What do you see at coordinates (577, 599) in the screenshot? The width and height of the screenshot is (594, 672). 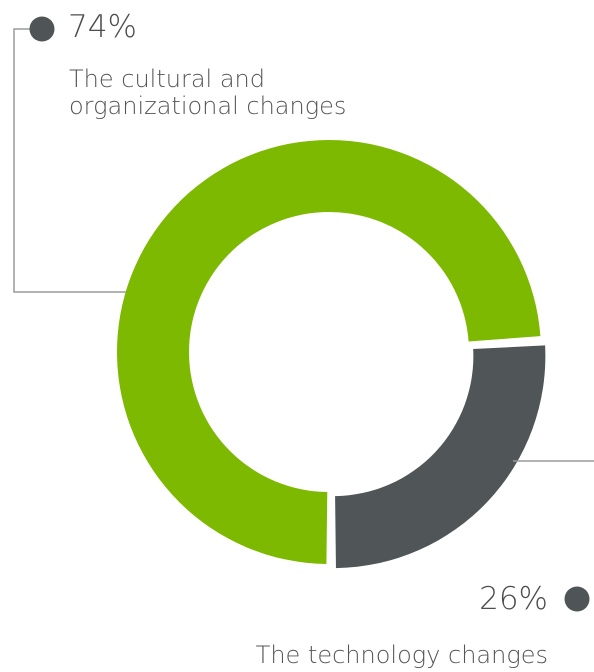 I see `marker-dot-technology` at bounding box center [577, 599].